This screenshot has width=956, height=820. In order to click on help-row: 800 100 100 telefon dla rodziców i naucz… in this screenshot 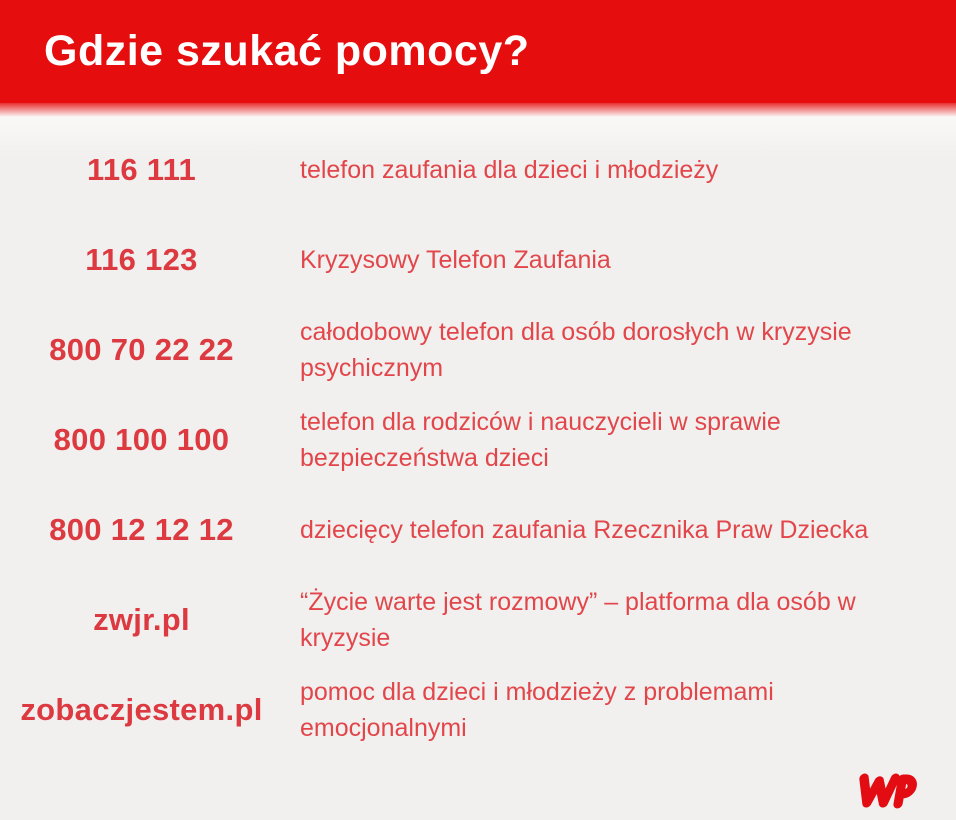, I will do `click(478, 440)`.